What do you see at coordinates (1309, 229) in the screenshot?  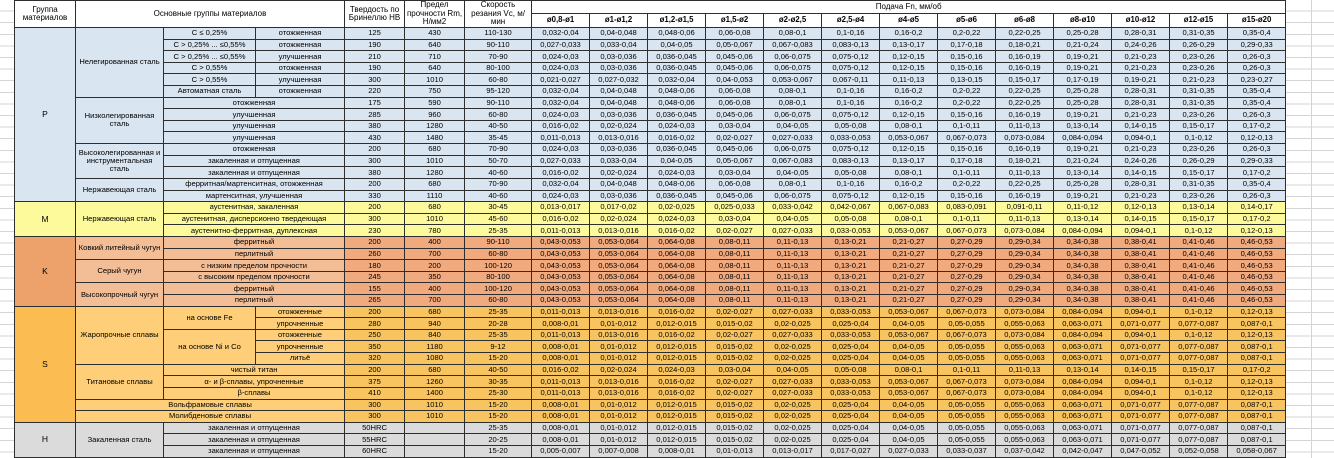 I see `spreadsheet-row-gutter-right` at bounding box center [1309, 229].